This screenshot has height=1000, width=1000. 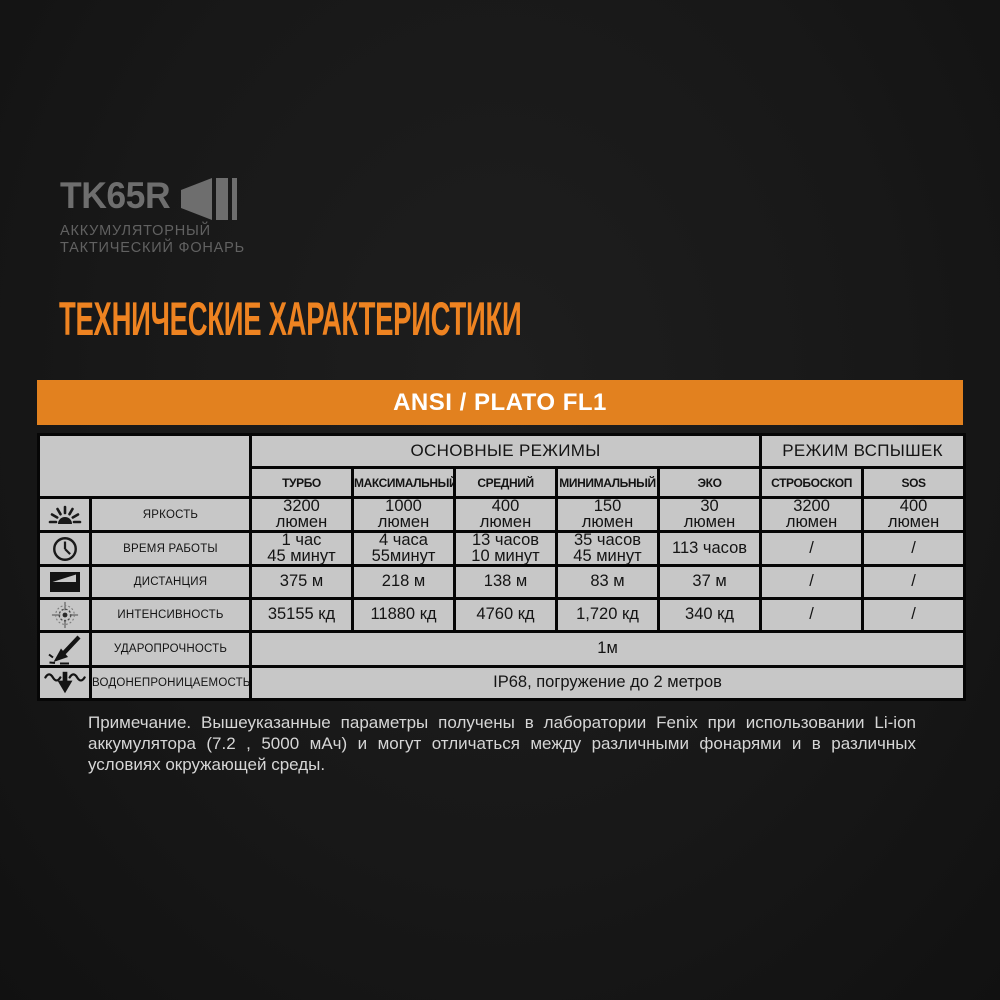 What do you see at coordinates (170, 615) in the screenshot?
I see `row-label-intensity: ИНТЕНСИВНОСТЬ` at bounding box center [170, 615].